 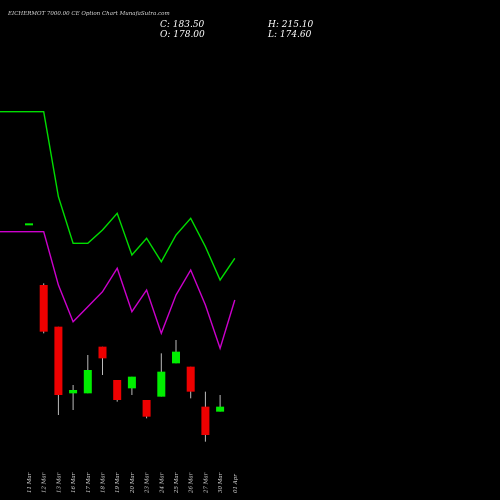 What do you see at coordinates (118, 482) in the screenshot?
I see `x-tick-label: 19 Mar` at bounding box center [118, 482].